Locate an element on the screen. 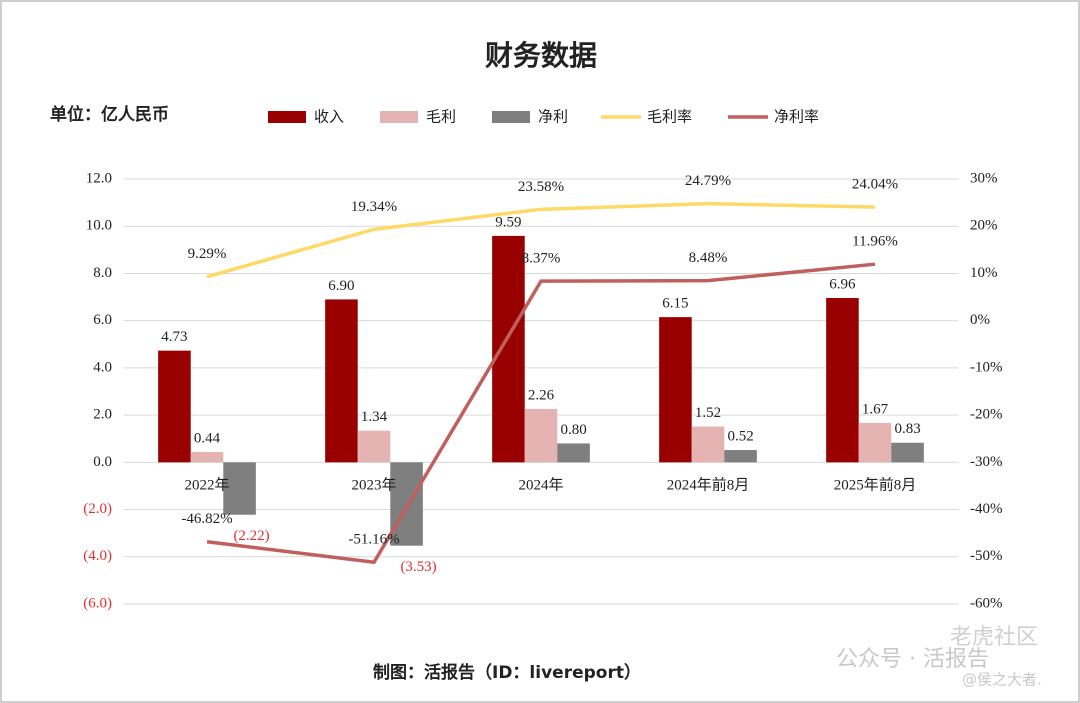 Image resolution: width=1080 pixels, height=703 pixels. data-label: 24.04% is located at coordinates (875, 185).